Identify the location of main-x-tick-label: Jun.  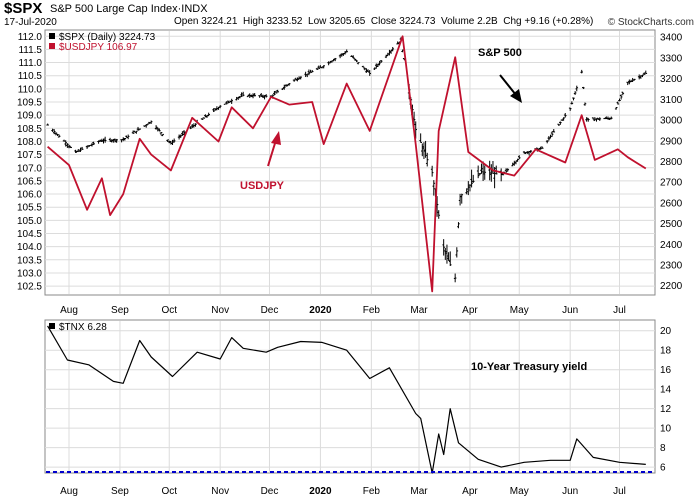
(570, 310).